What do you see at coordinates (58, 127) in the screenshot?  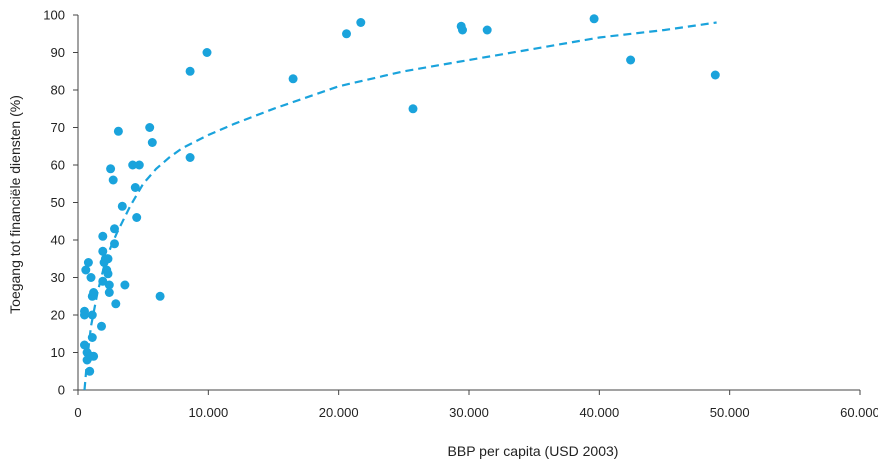 I see `y-tick-label: 70` at bounding box center [58, 127].